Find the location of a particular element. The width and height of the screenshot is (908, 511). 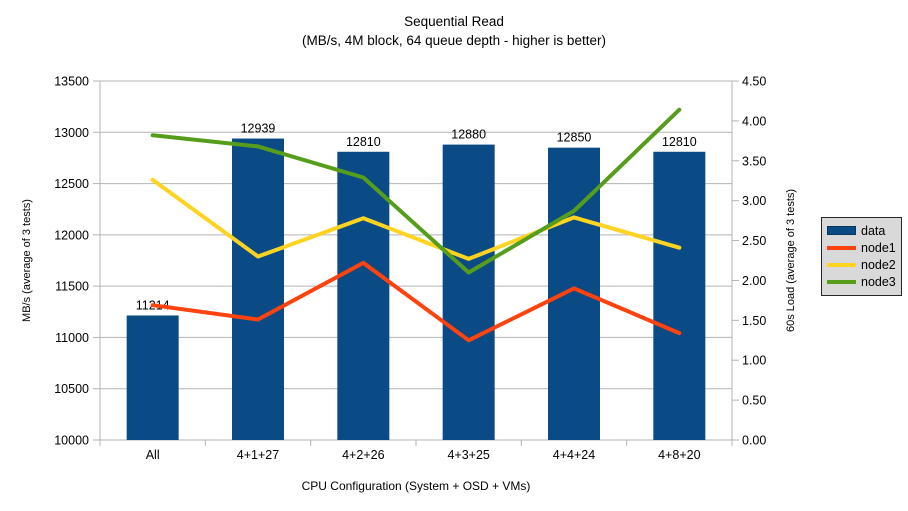

x-category-label: 4+4+24 is located at coordinates (574, 455).